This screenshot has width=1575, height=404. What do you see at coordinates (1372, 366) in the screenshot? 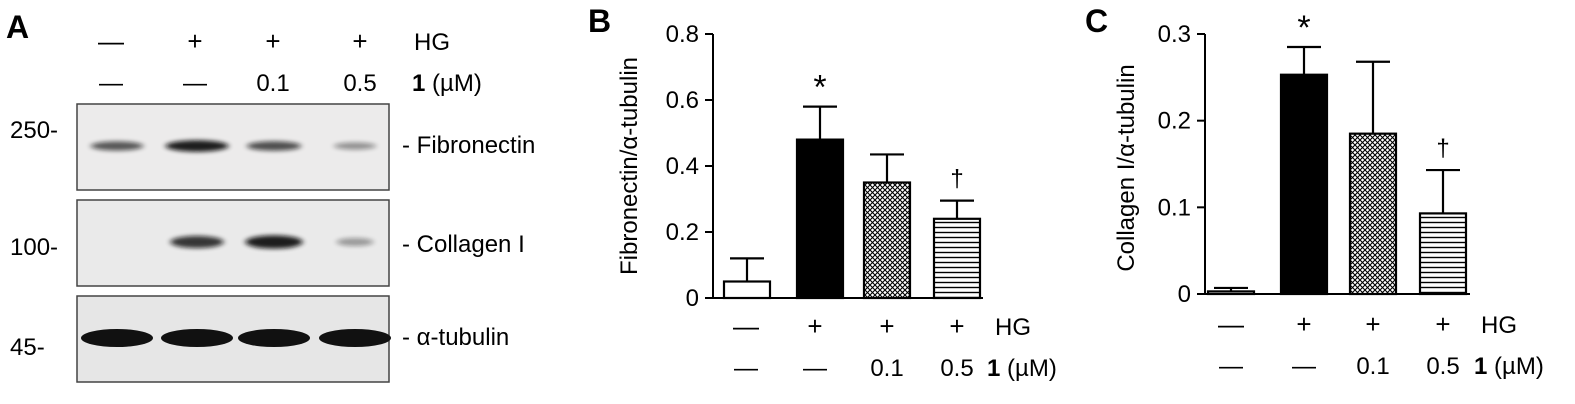
I see `panel-c-dose-lane-3: 0.1` at bounding box center [1372, 366].